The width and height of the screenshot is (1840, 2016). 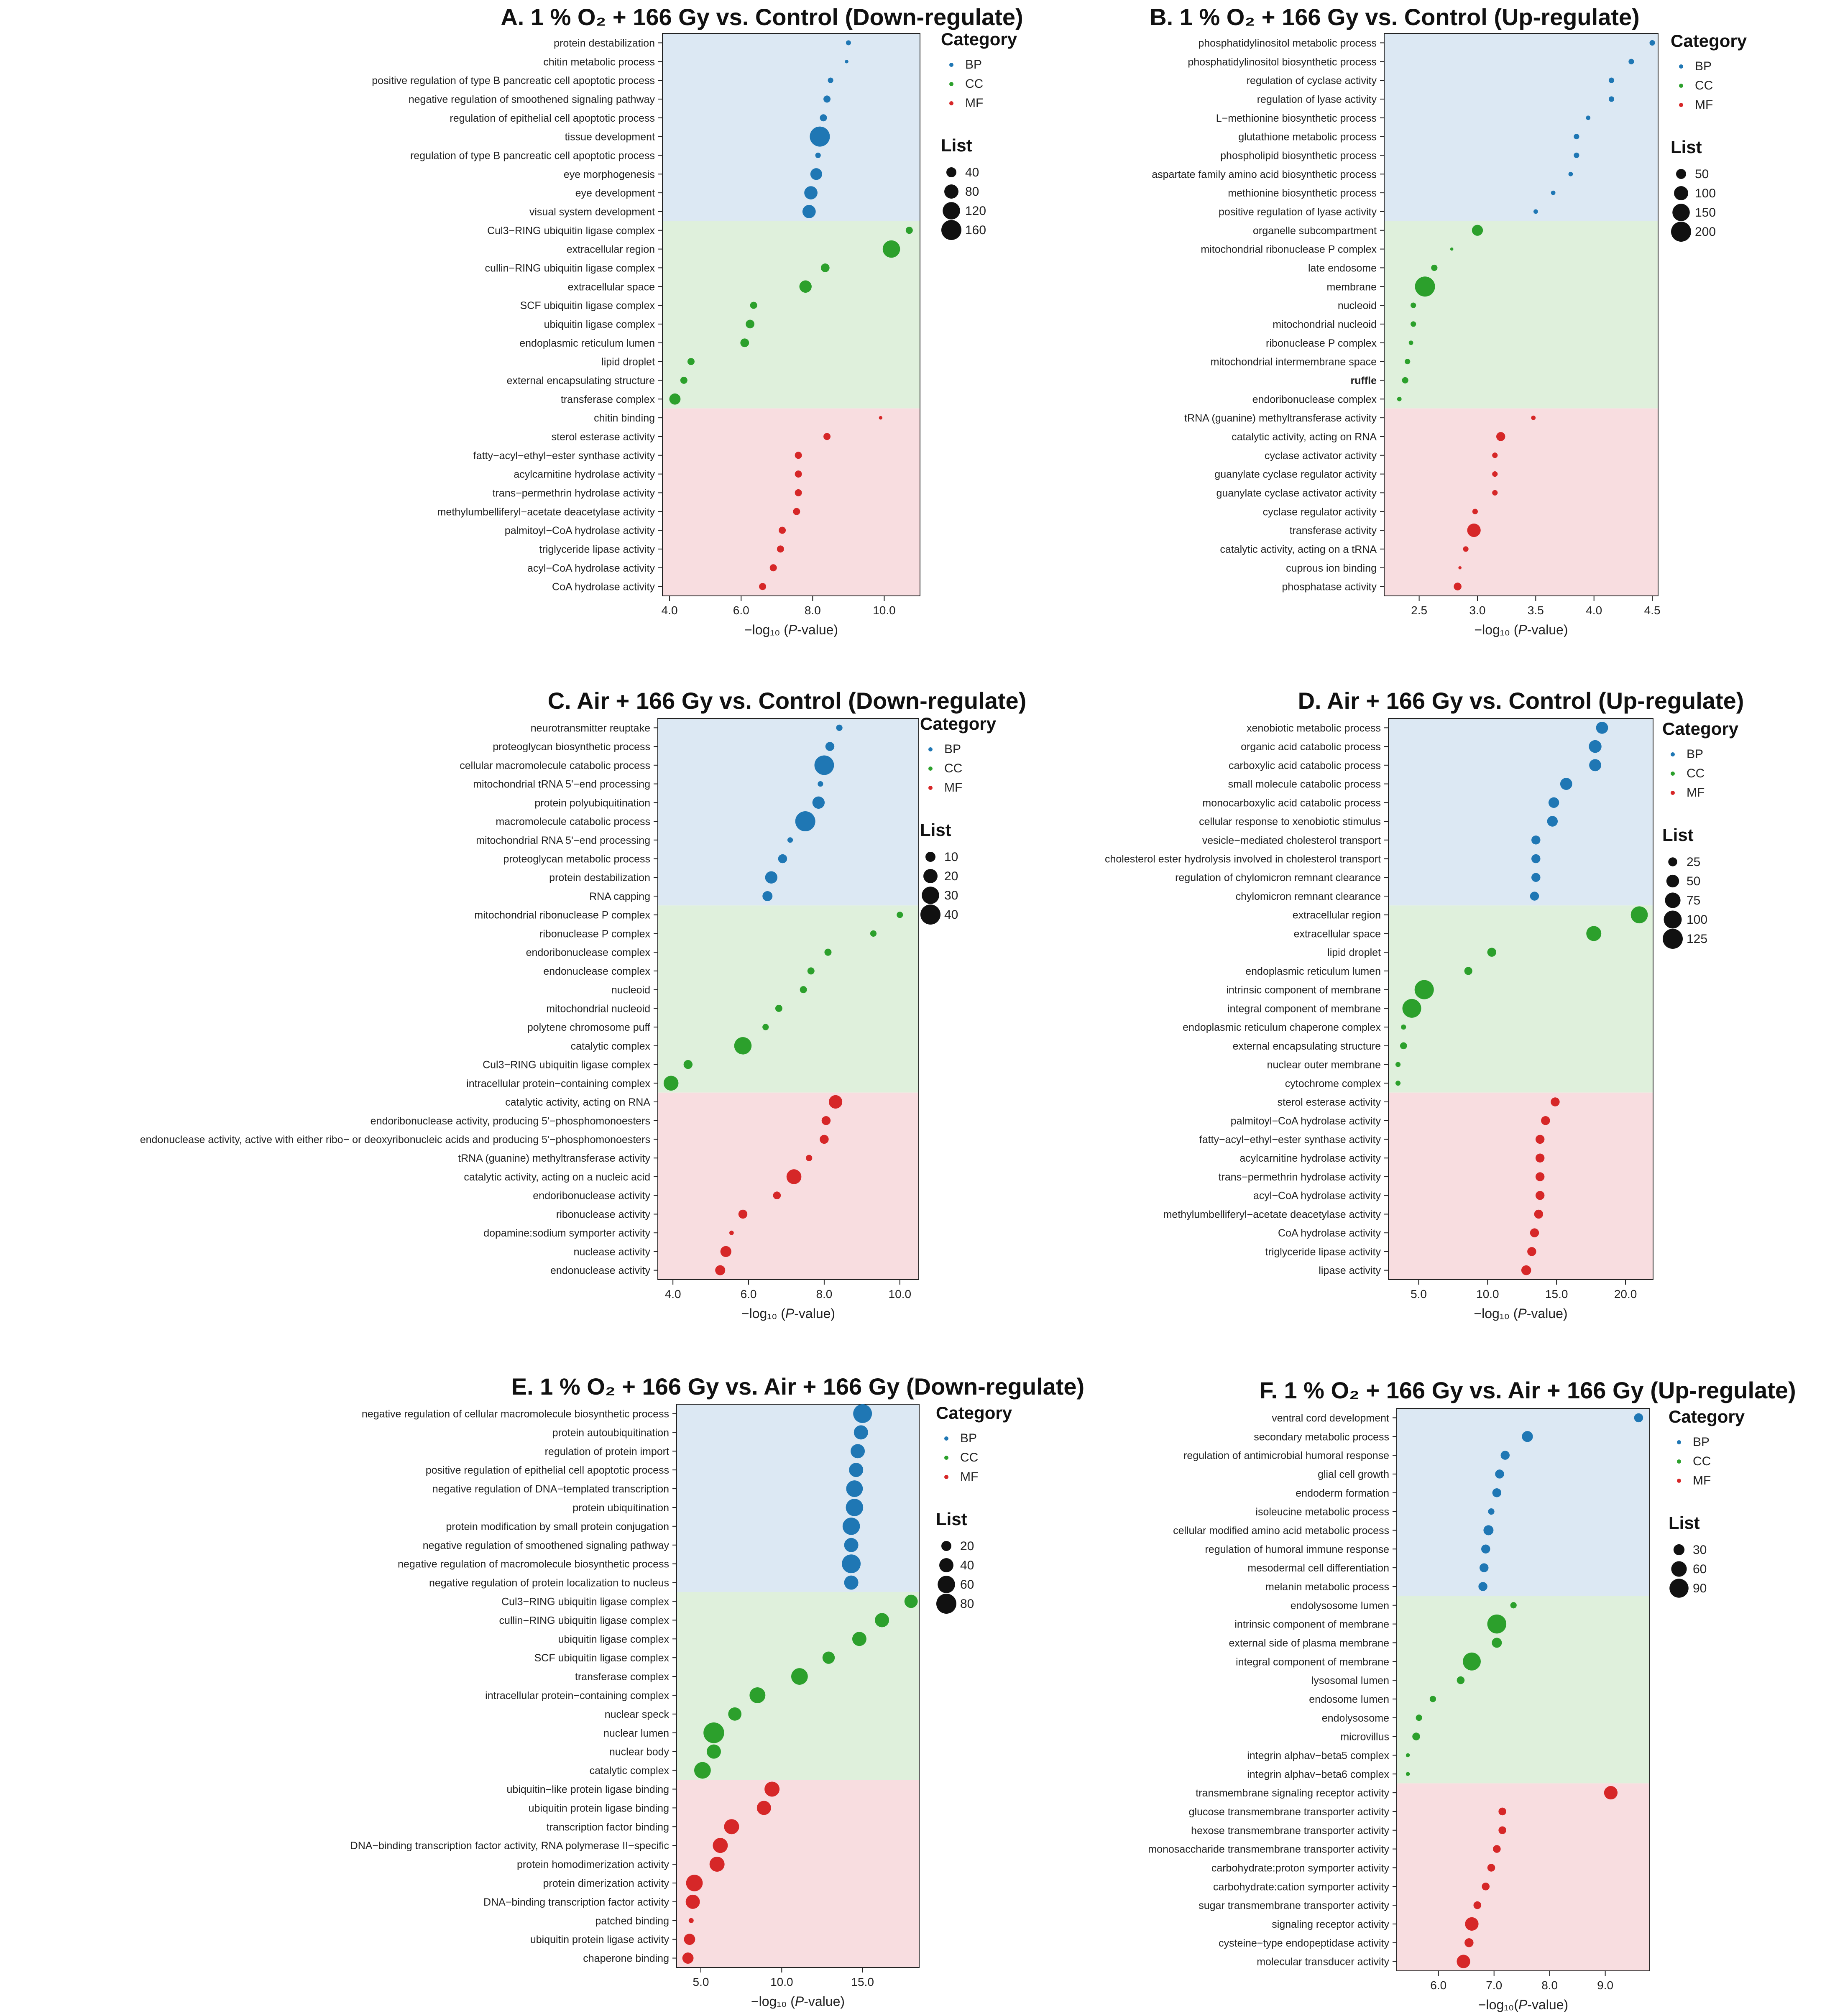 I want to click on term-label: endoribonuclease complex, so click(x=588, y=952).